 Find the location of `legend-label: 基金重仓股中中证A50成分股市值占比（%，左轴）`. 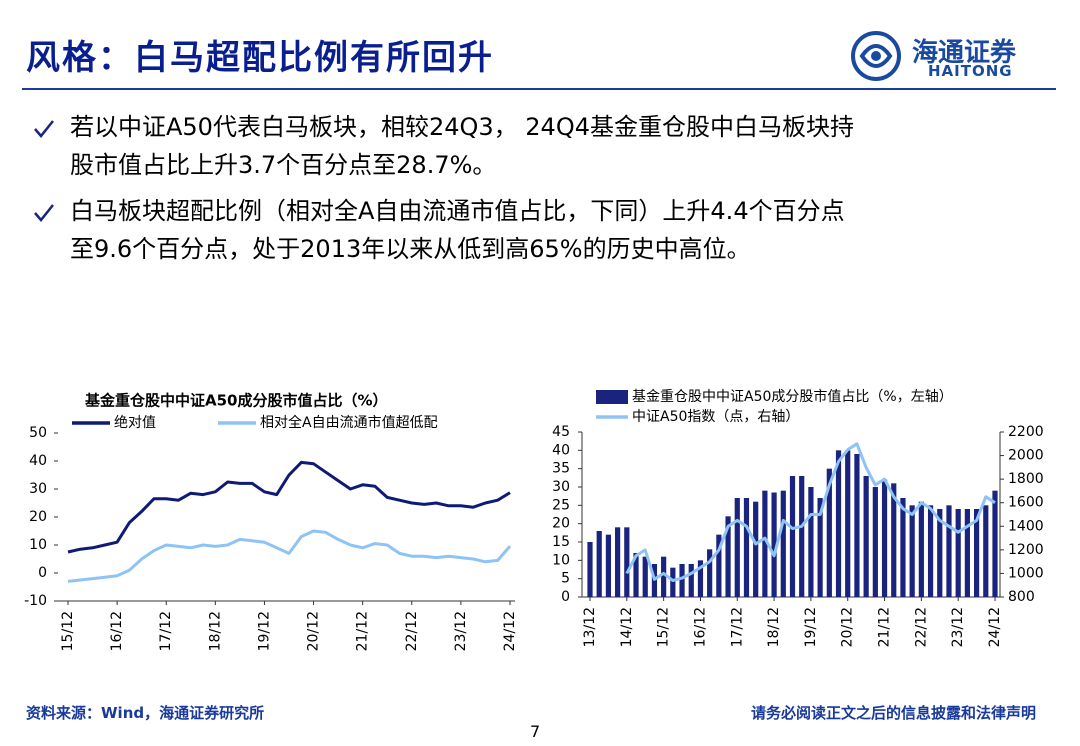

legend-label: 基金重仓股中中证A50成分股市值占比（%，左轴） is located at coordinates (792, 396).